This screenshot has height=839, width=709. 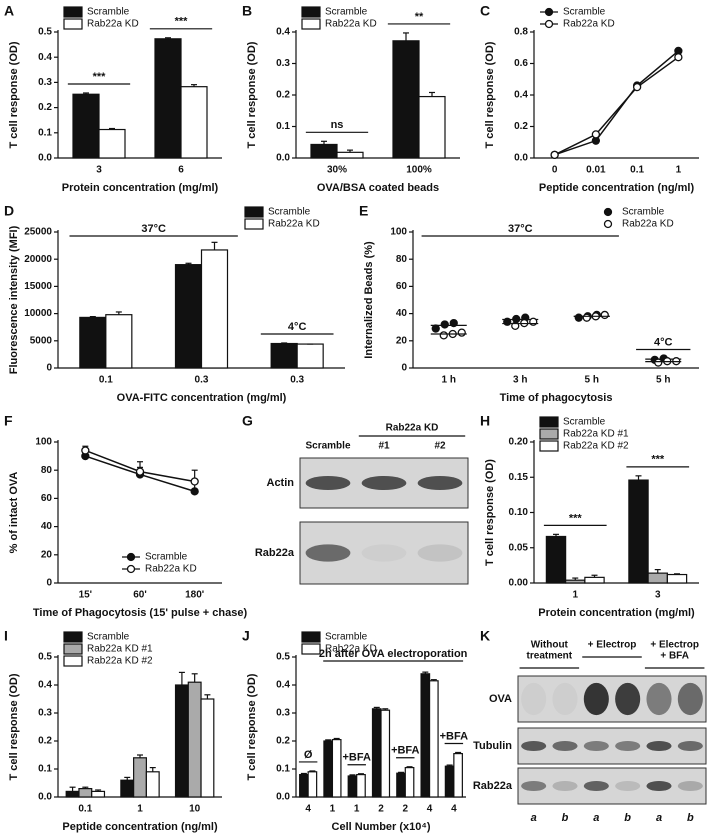 I want to click on y-tick-label: 25000, so click(x=38, y=232).